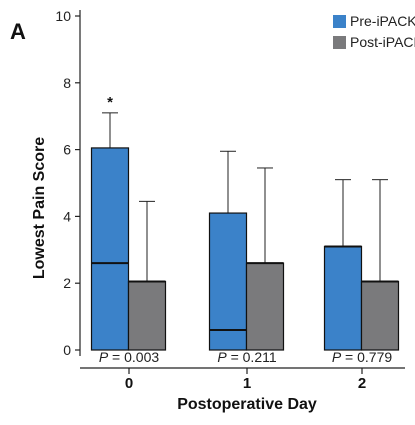 This screenshot has width=415, height=425. I want to click on y-tick-label: 2, so click(67, 283).